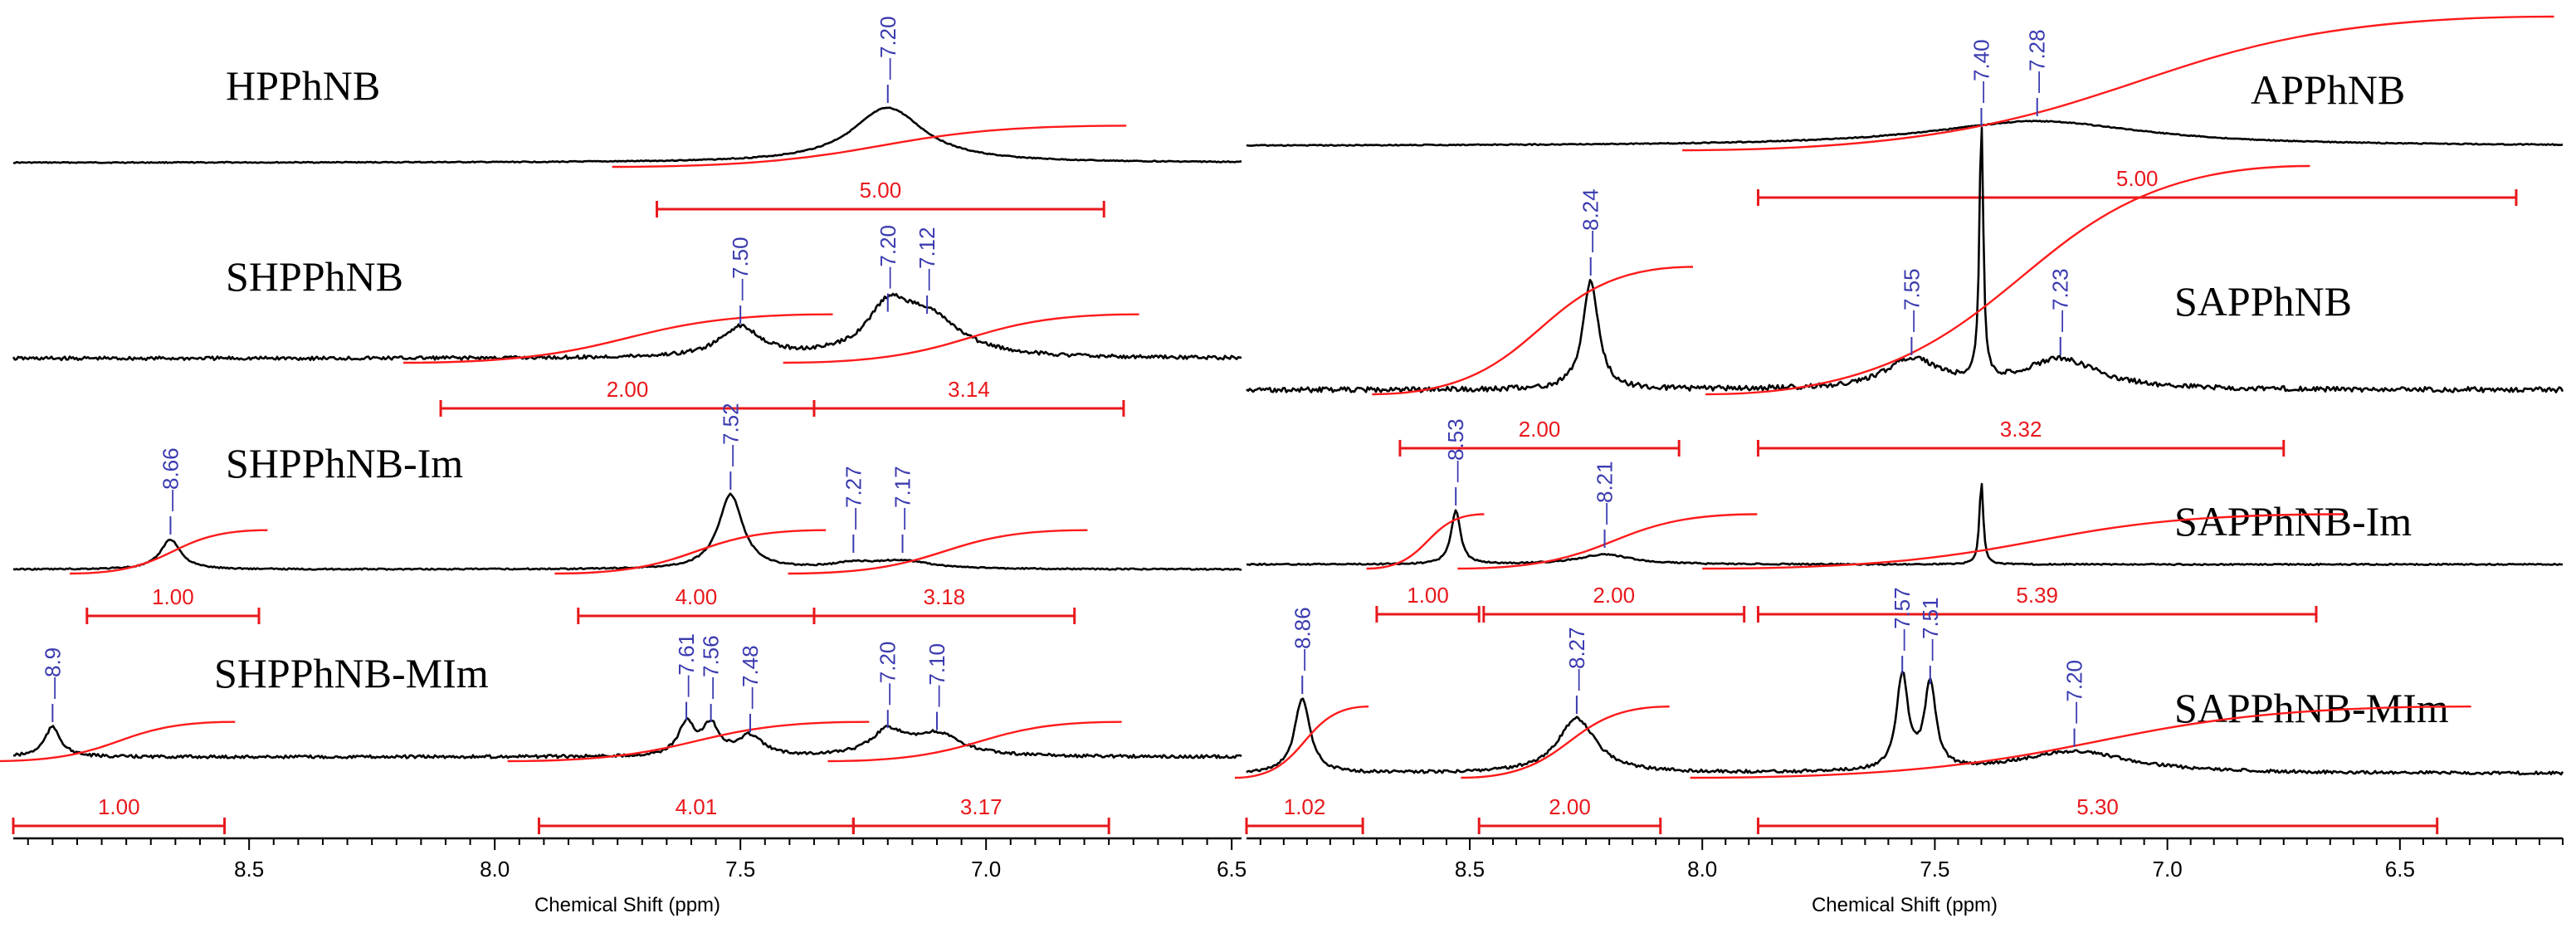  I want to click on integral-value: 4.00, so click(697, 596).